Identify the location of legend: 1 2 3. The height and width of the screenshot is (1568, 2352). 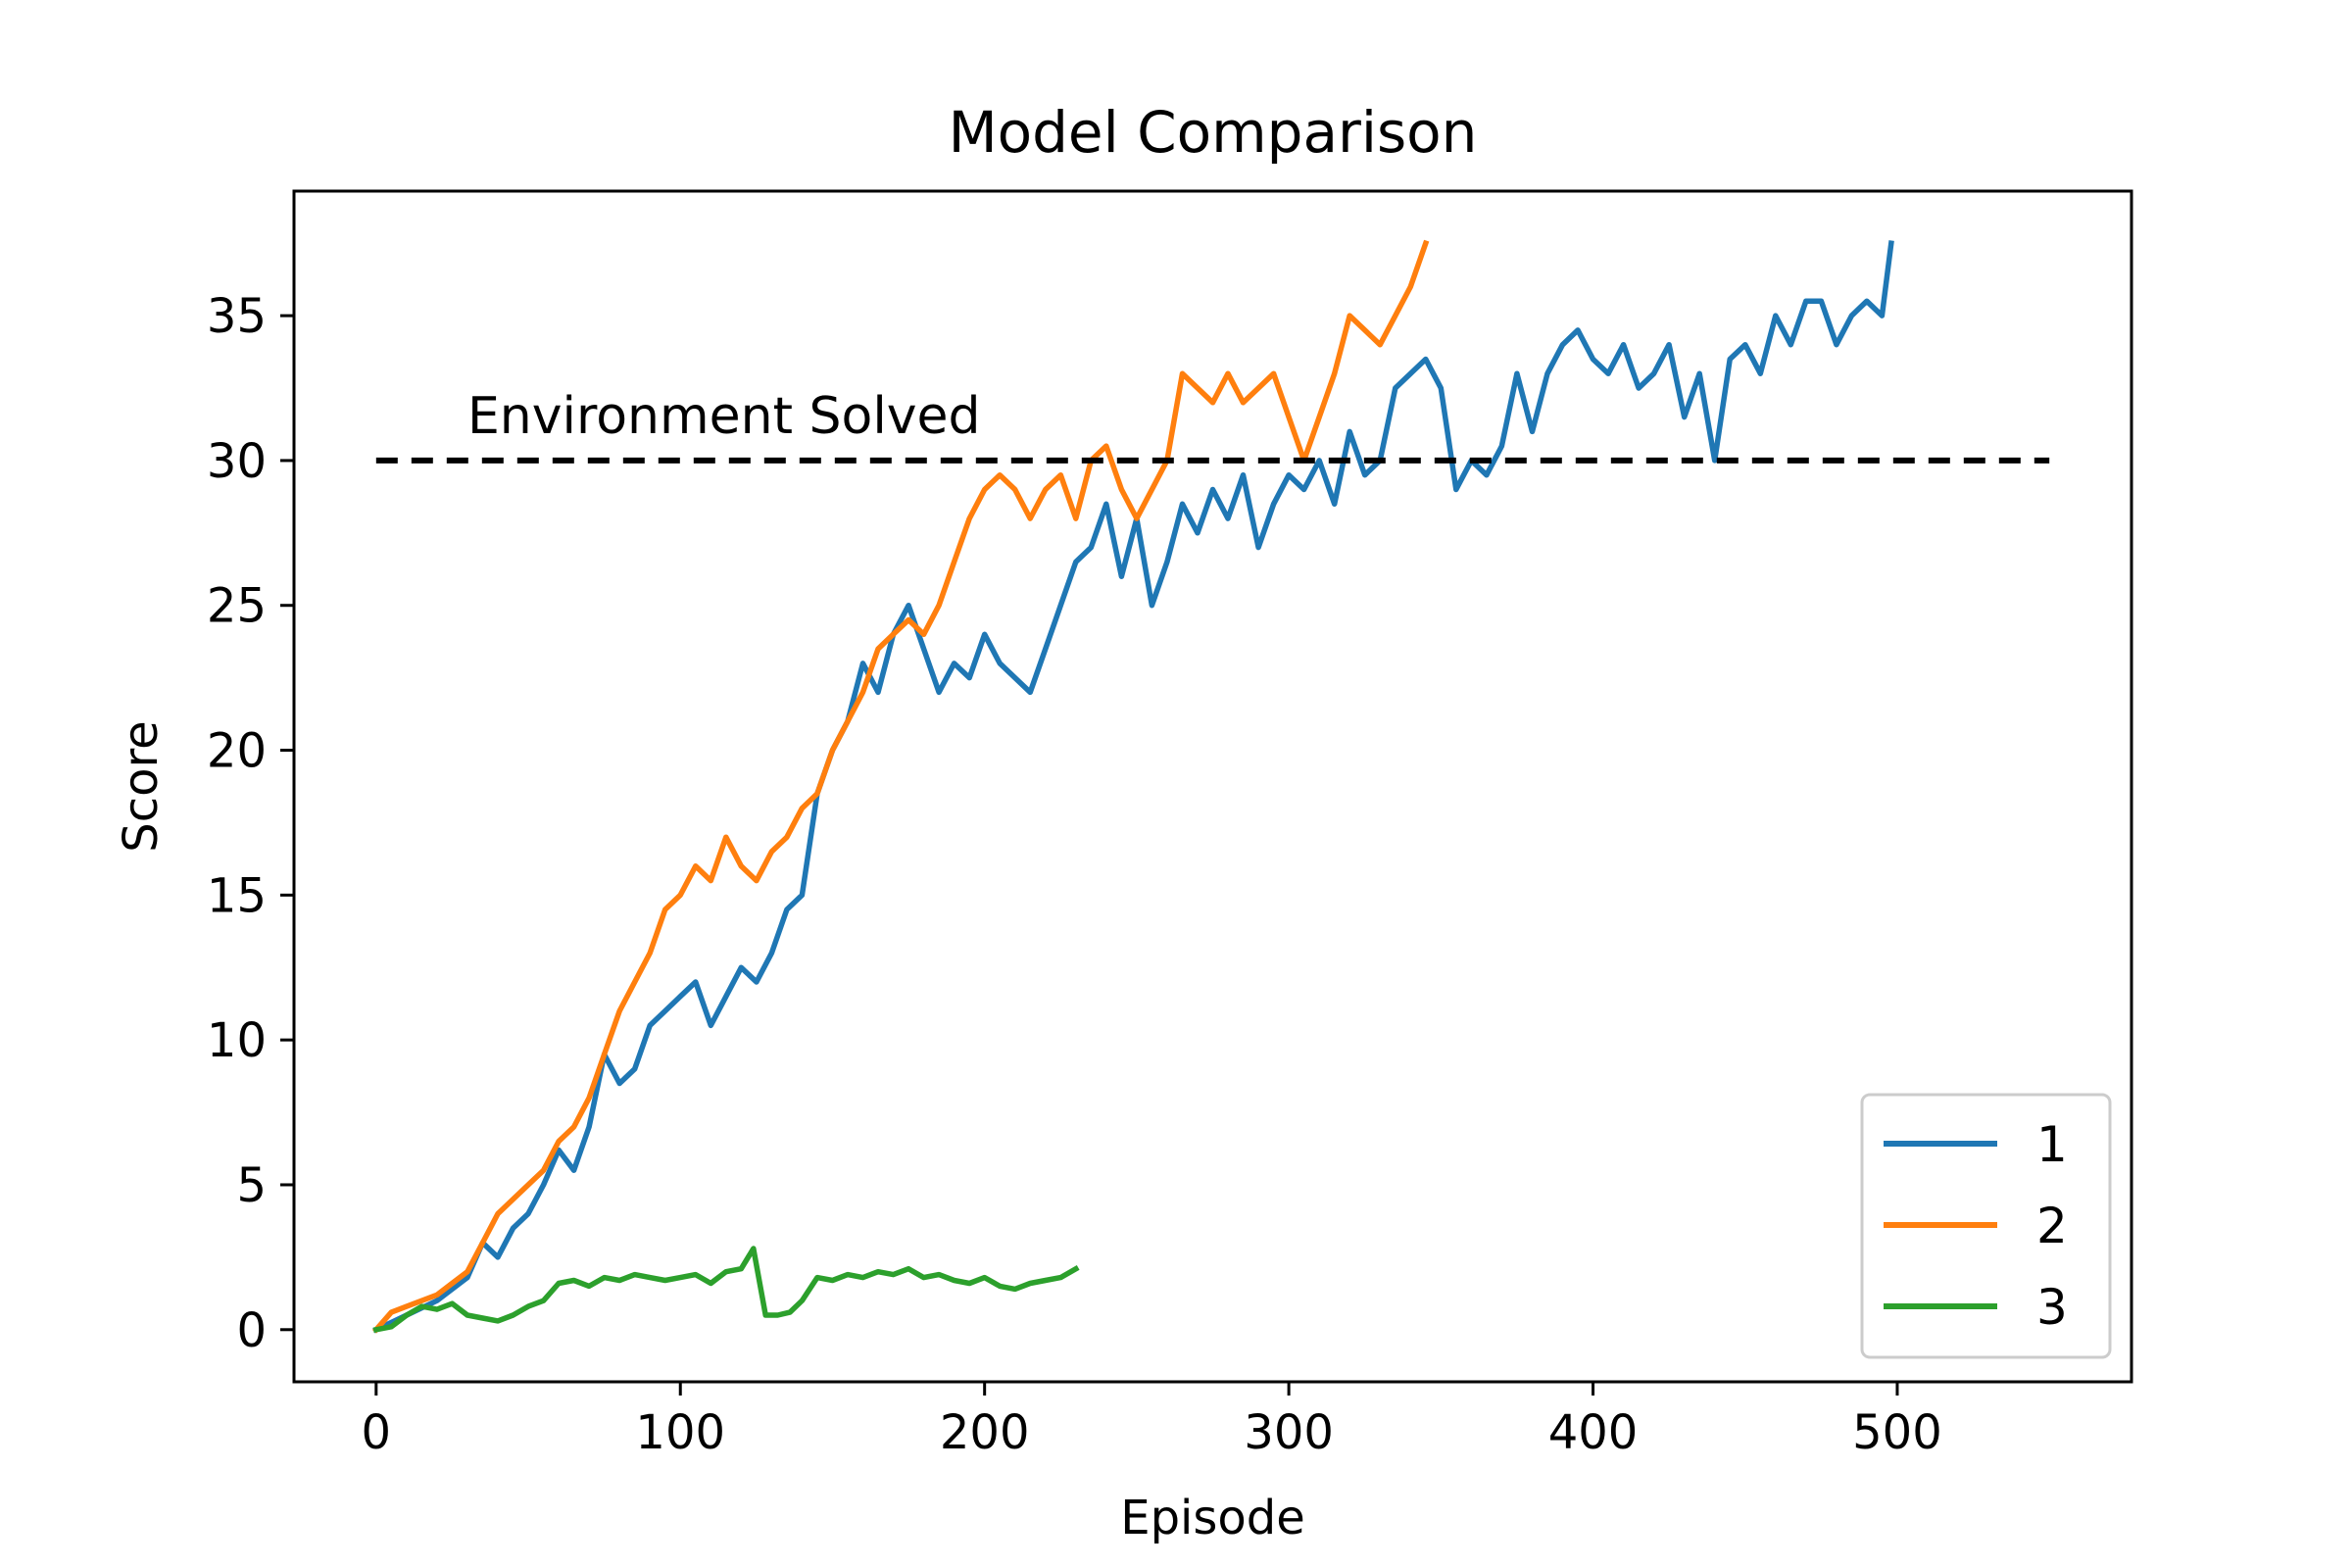
(1986, 1226).